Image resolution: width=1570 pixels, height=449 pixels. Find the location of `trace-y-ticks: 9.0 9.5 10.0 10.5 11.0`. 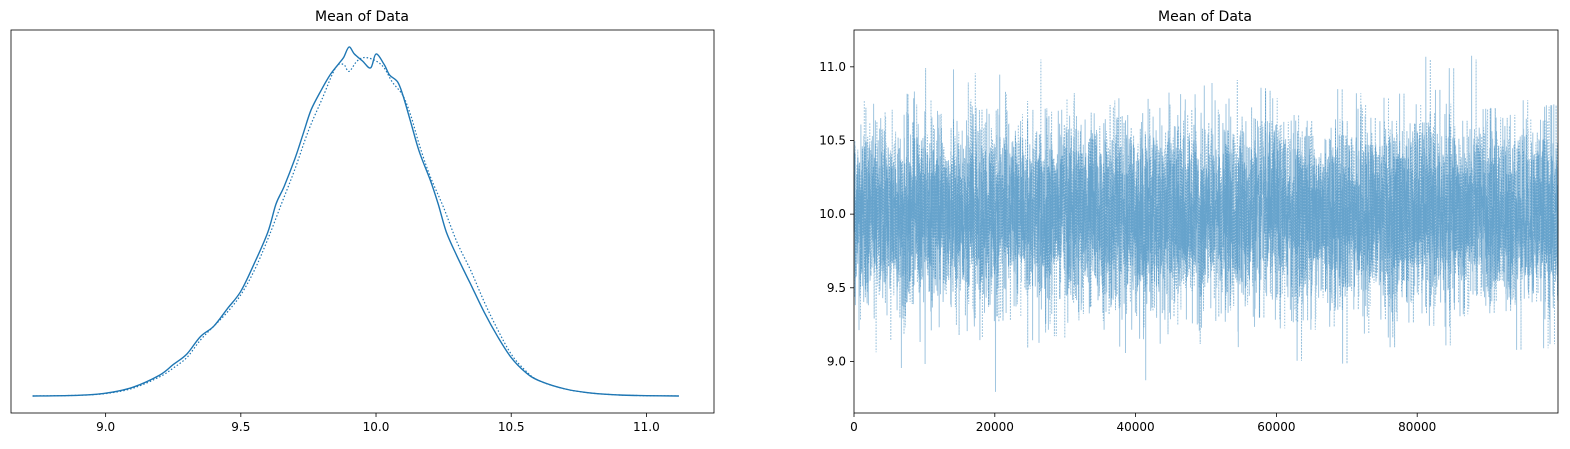

trace-y-ticks: 9.0 9.5 10.0 10.5 11.0 is located at coordinates (836, 214).